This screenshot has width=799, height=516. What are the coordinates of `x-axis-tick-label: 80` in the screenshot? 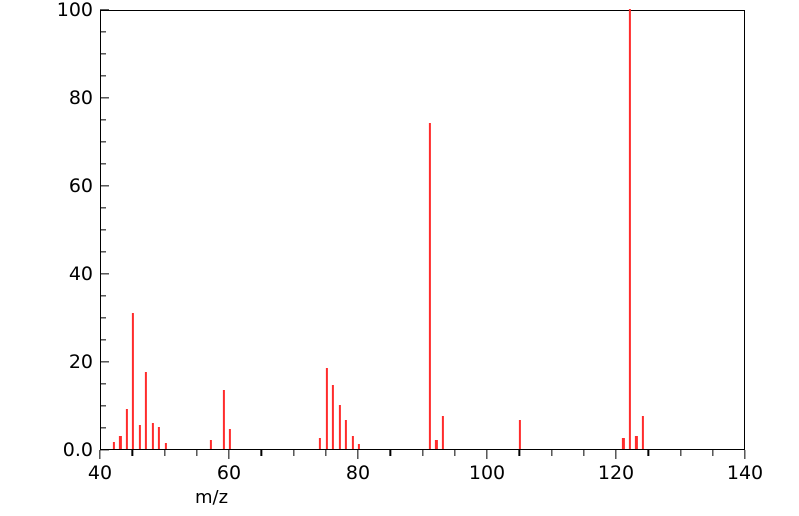 It's located at (358, 473).